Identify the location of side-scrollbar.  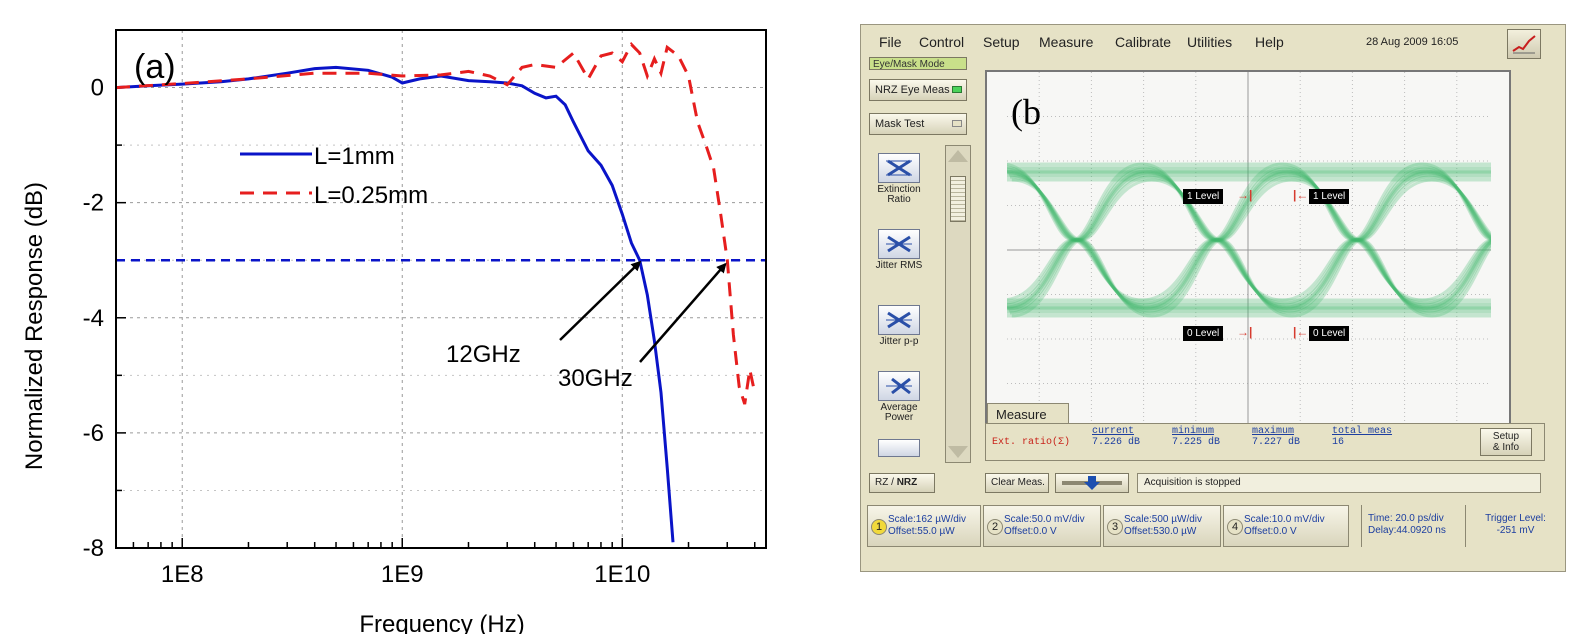
(958, 304).